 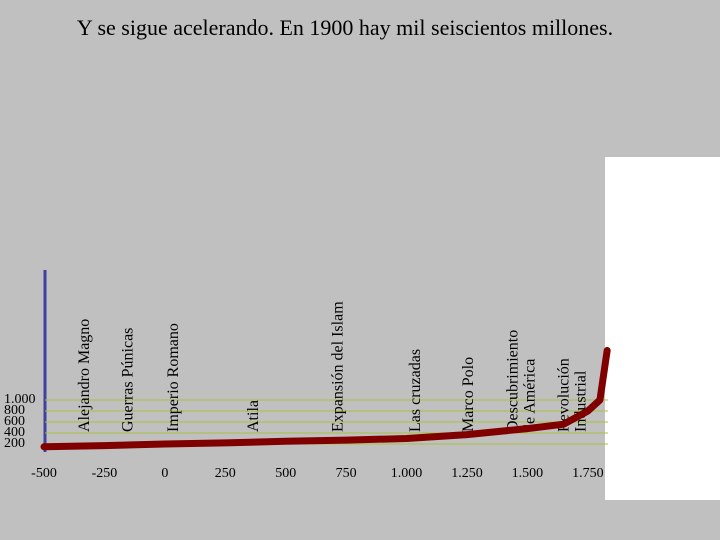 I want to click on annotation: Atila, so click(x=253, y=416).